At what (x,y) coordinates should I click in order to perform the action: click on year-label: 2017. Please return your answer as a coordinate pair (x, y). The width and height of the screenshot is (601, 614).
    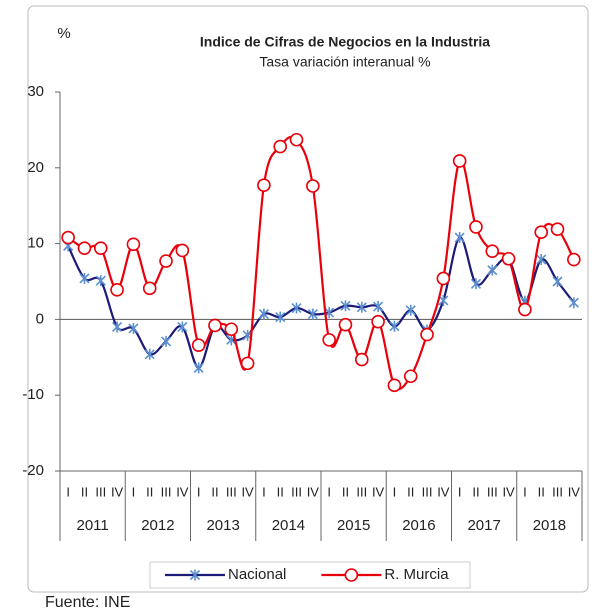
    Looking at the image, I should click on (483, 525).